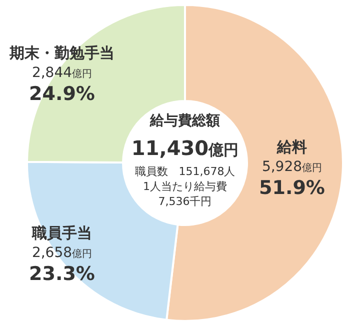 Image resolution: width=350 pixels, height=321 pixels. I want to click on text: 11,430億円, so click(185, 148).